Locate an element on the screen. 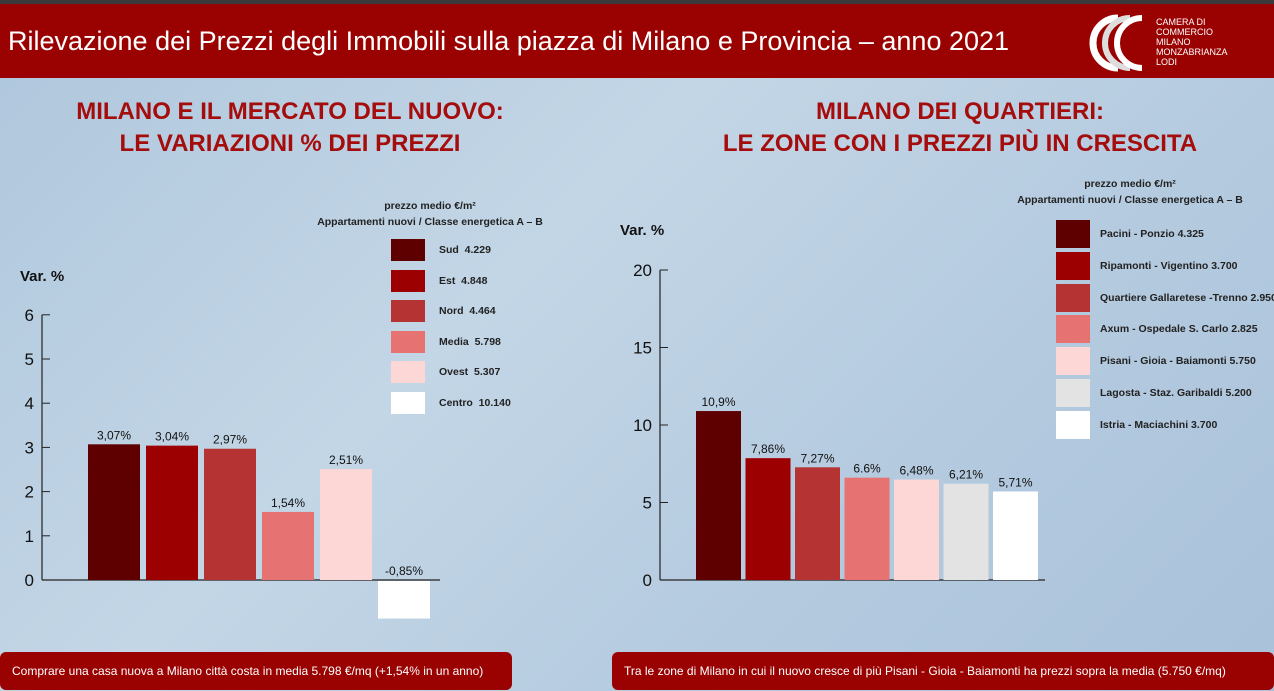 The height and width of the screenshot is (691, 1274). legend-item: Istria - Maciachini 3.700 is located at coordinates (1137, 424).